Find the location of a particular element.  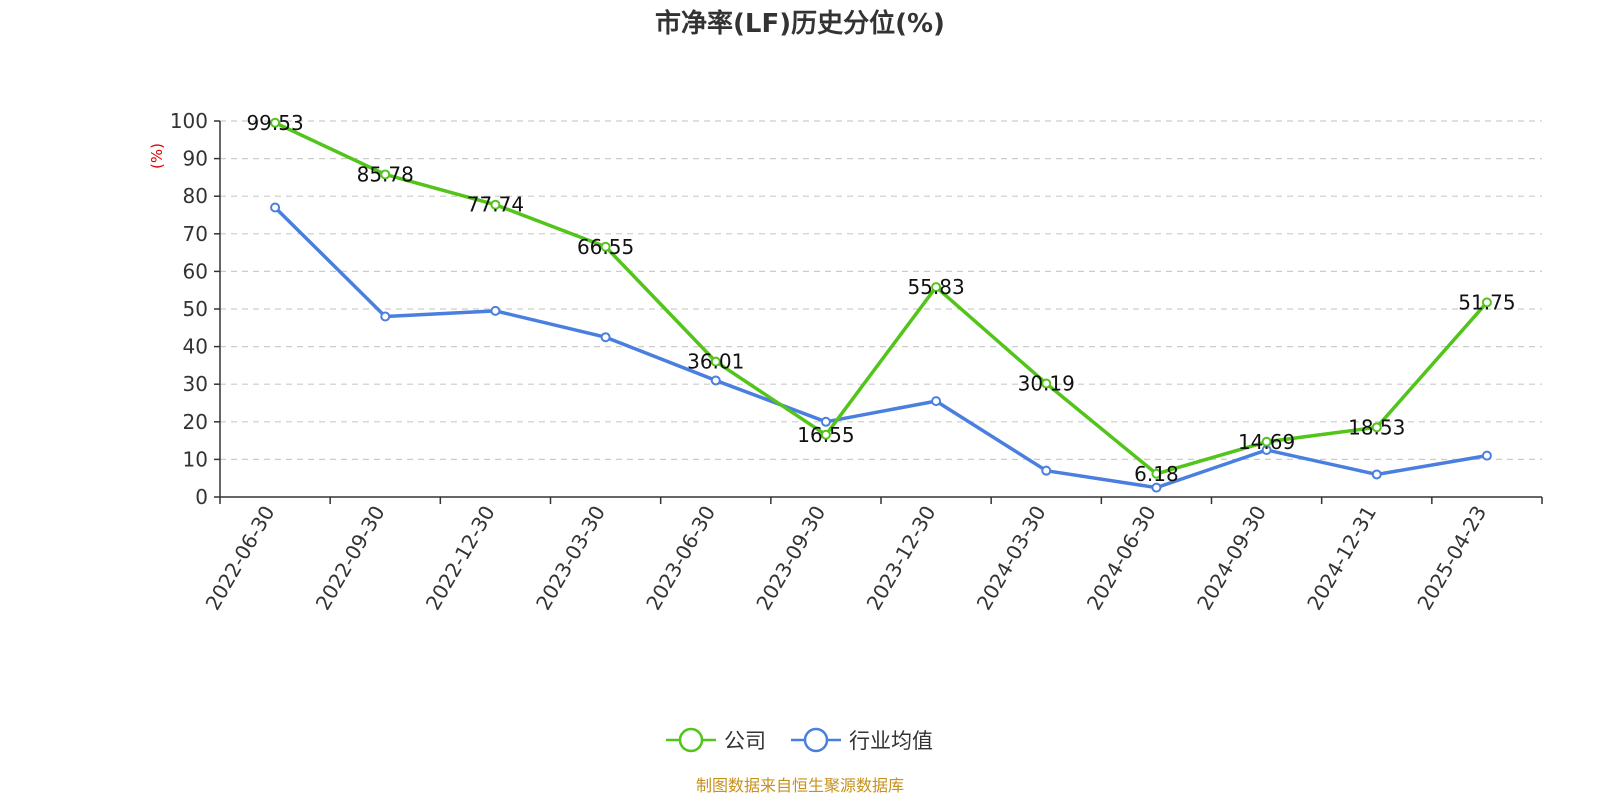

x-tick-label: 2024-12-31 is located at coordinates (1341, 558).